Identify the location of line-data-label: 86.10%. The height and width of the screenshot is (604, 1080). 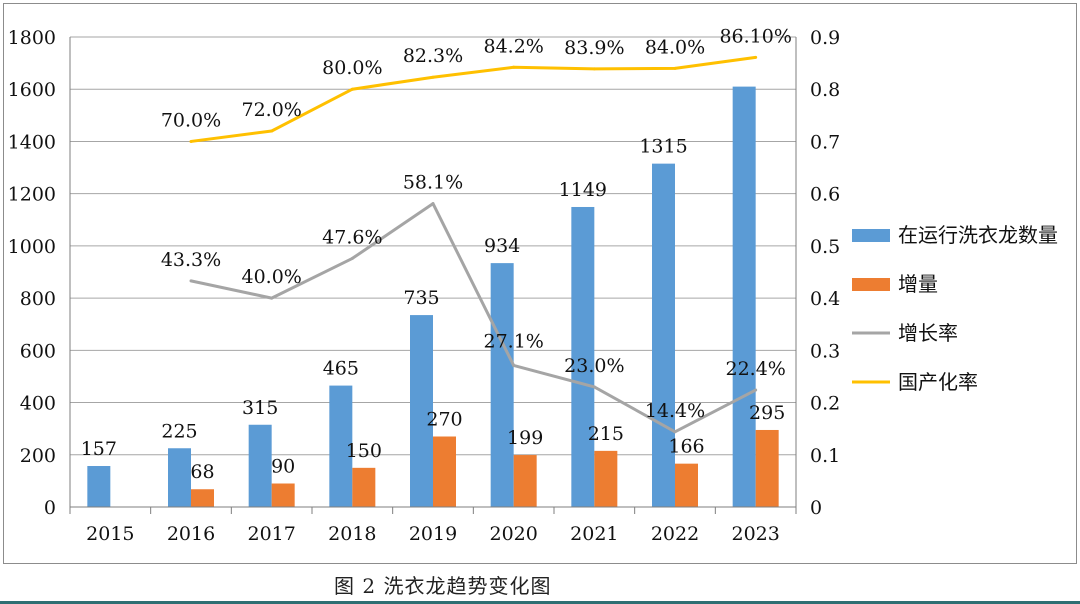
(755, 36).